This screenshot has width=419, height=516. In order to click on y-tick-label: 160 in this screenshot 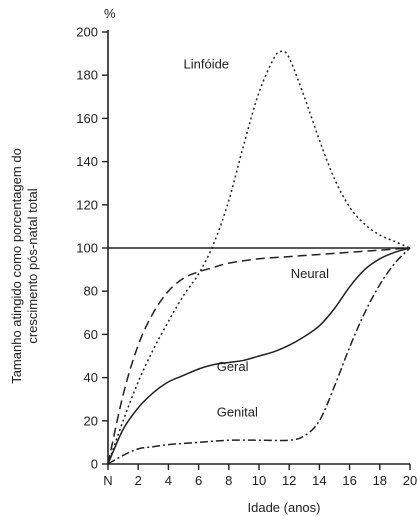, I will do `click(87, 118)`.